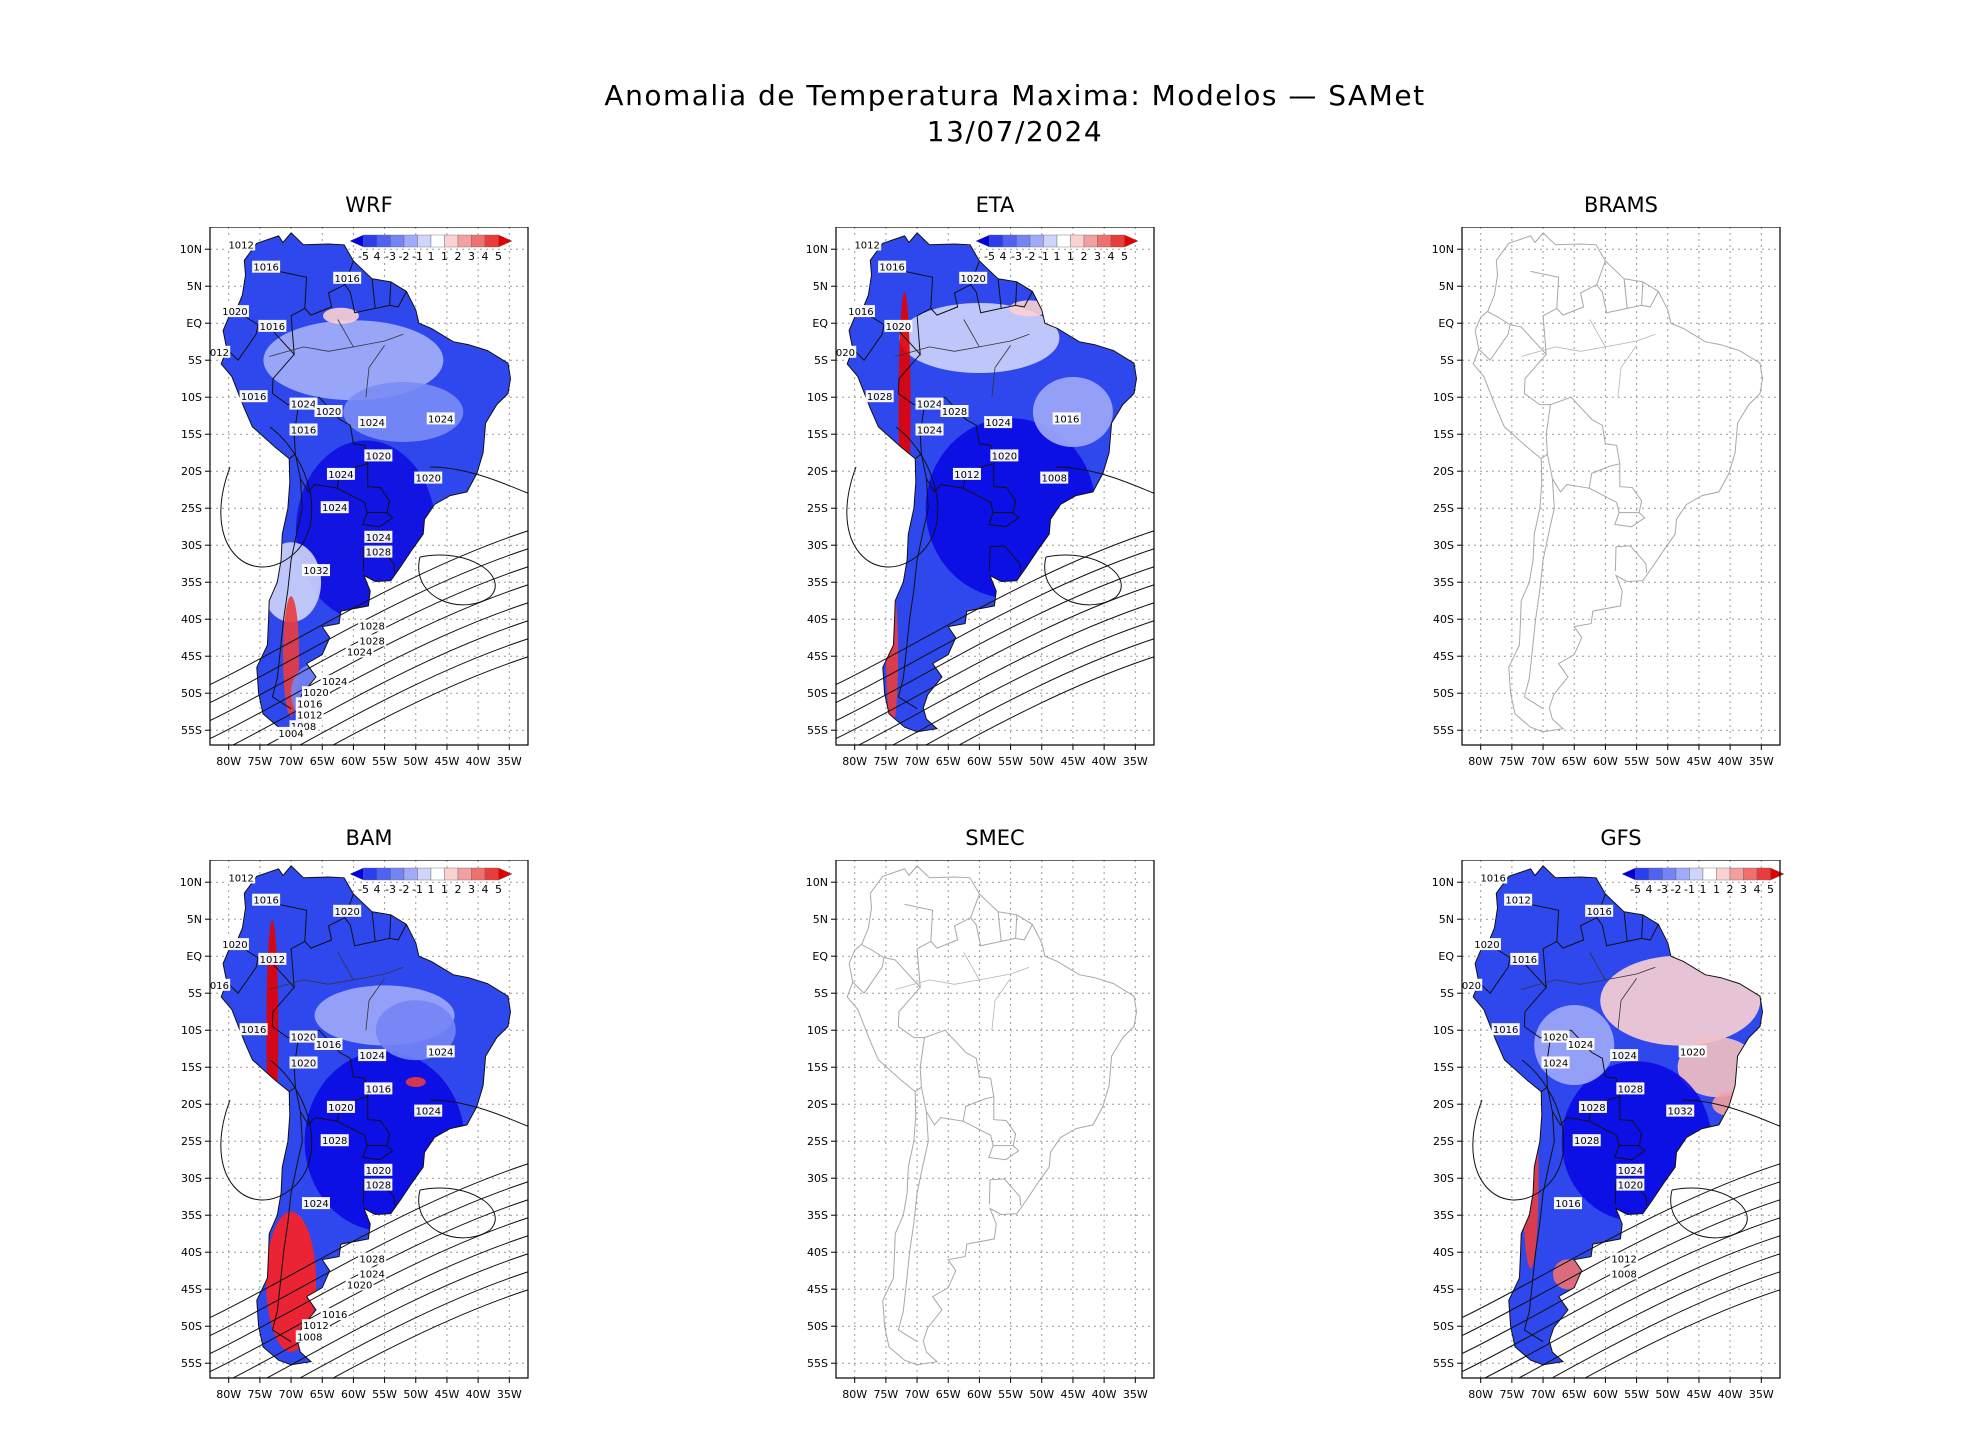 This screenshot has width=1964, height=1453. Describe the element at coordinates (817, 545) in the screenshot. I see `lat-label: 30S` at that location.